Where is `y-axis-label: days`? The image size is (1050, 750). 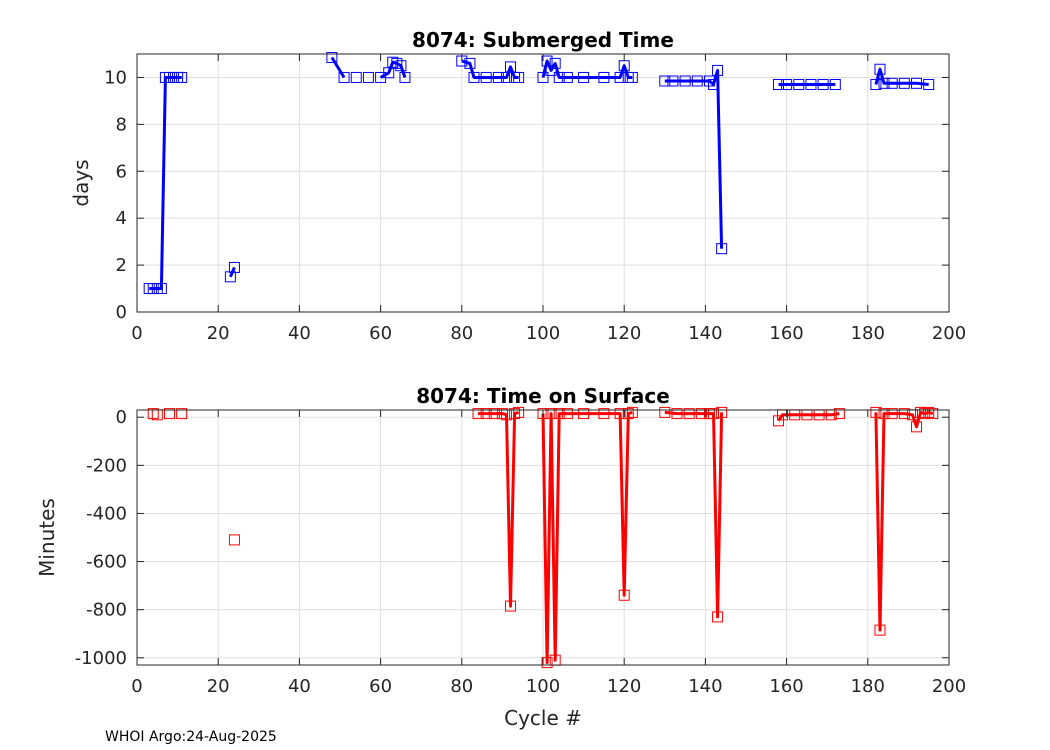 y-axis-label: days is located at coordinates (81, 182).